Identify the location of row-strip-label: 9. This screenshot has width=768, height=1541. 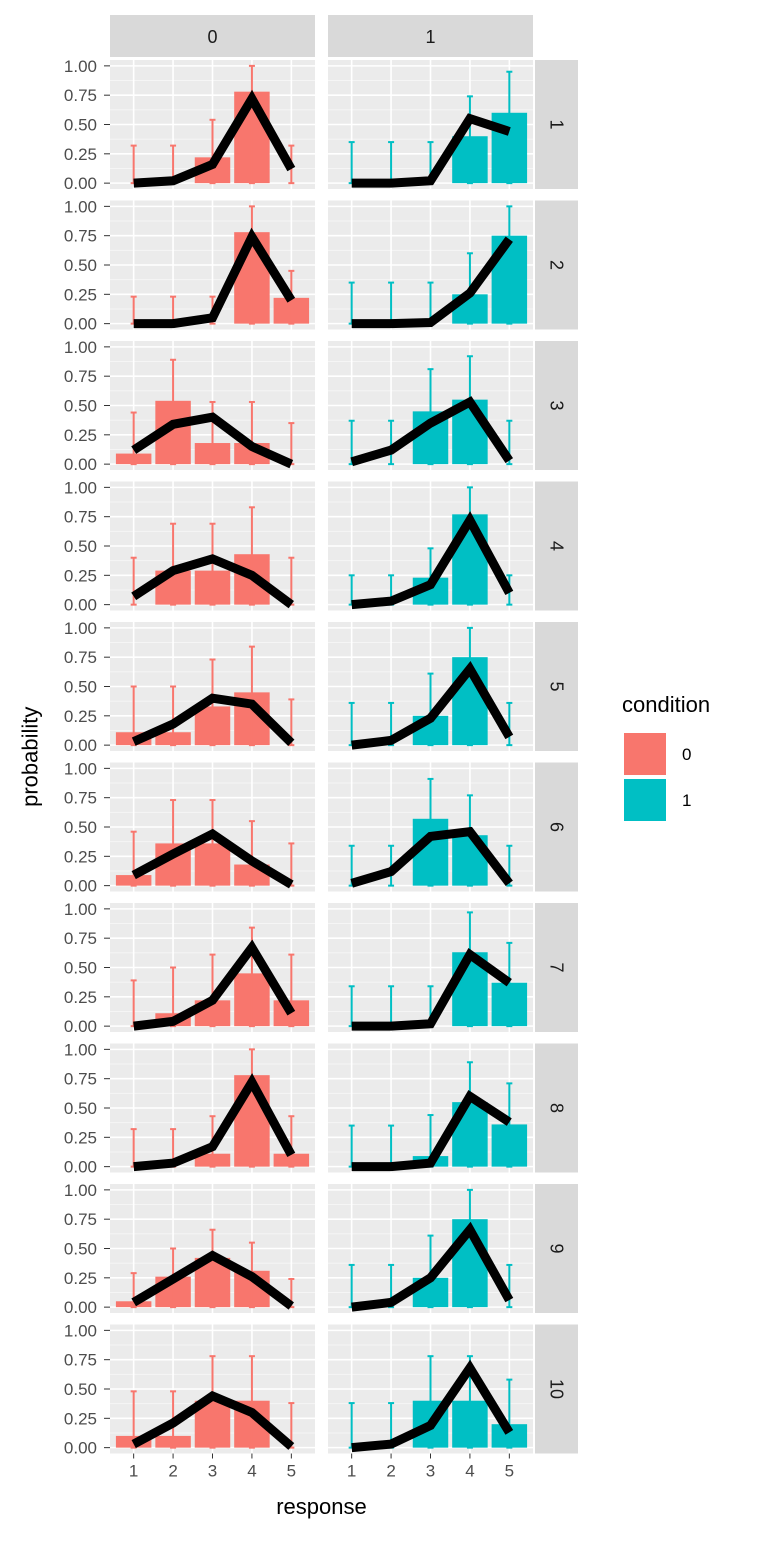
(557, 1248).